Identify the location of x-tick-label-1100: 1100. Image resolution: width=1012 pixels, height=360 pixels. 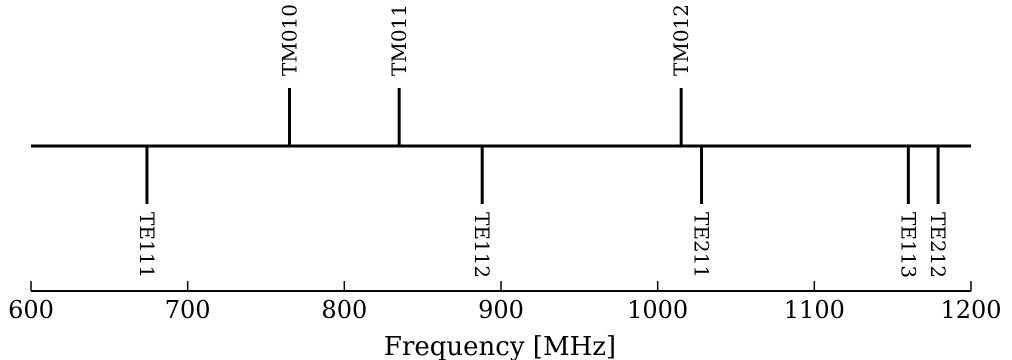
(814, 310).